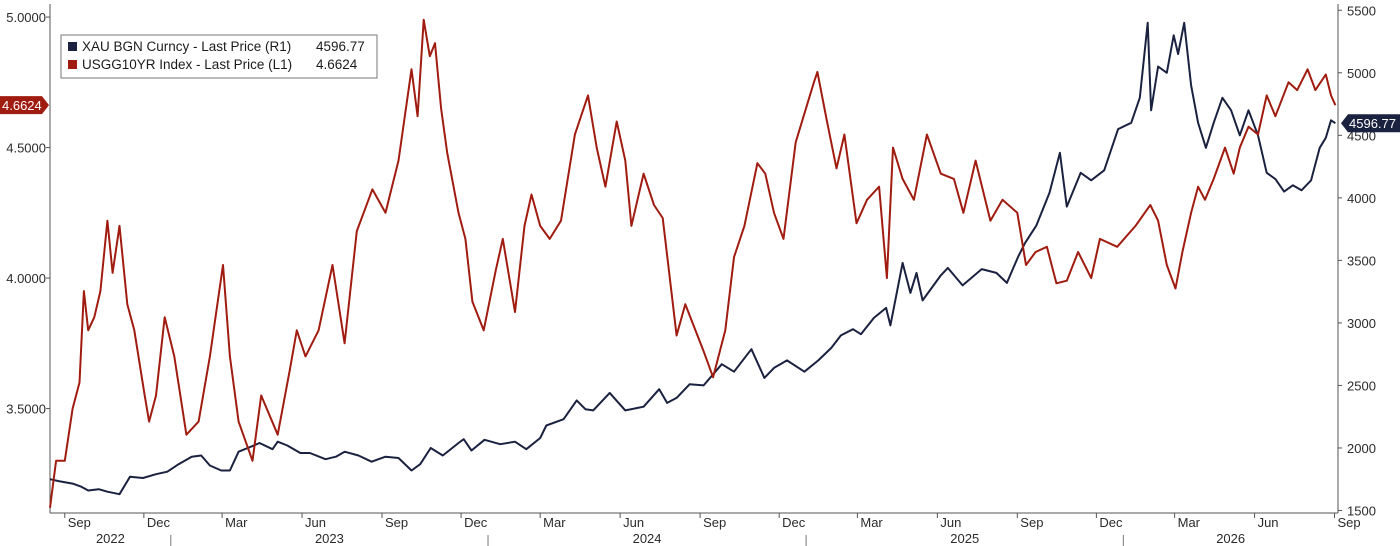 This screenshot has height=546, width=1400. What do you see at coordinates (1361, 260) in the screenshot?
I see `right-tick-label: 3500` at bounding box center [1361, 260].